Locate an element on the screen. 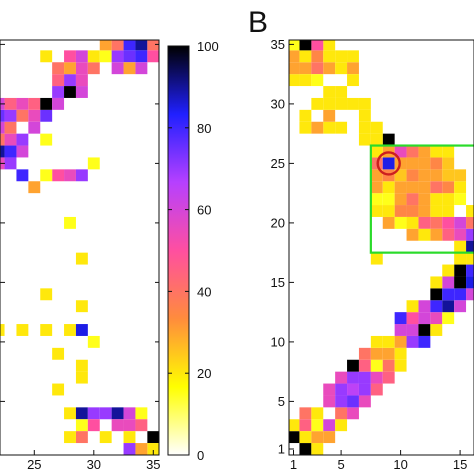 Image resolution: width=474 pixels, height=474 pixels. x-tick-label: 1 is located at coordinates (293, 464).